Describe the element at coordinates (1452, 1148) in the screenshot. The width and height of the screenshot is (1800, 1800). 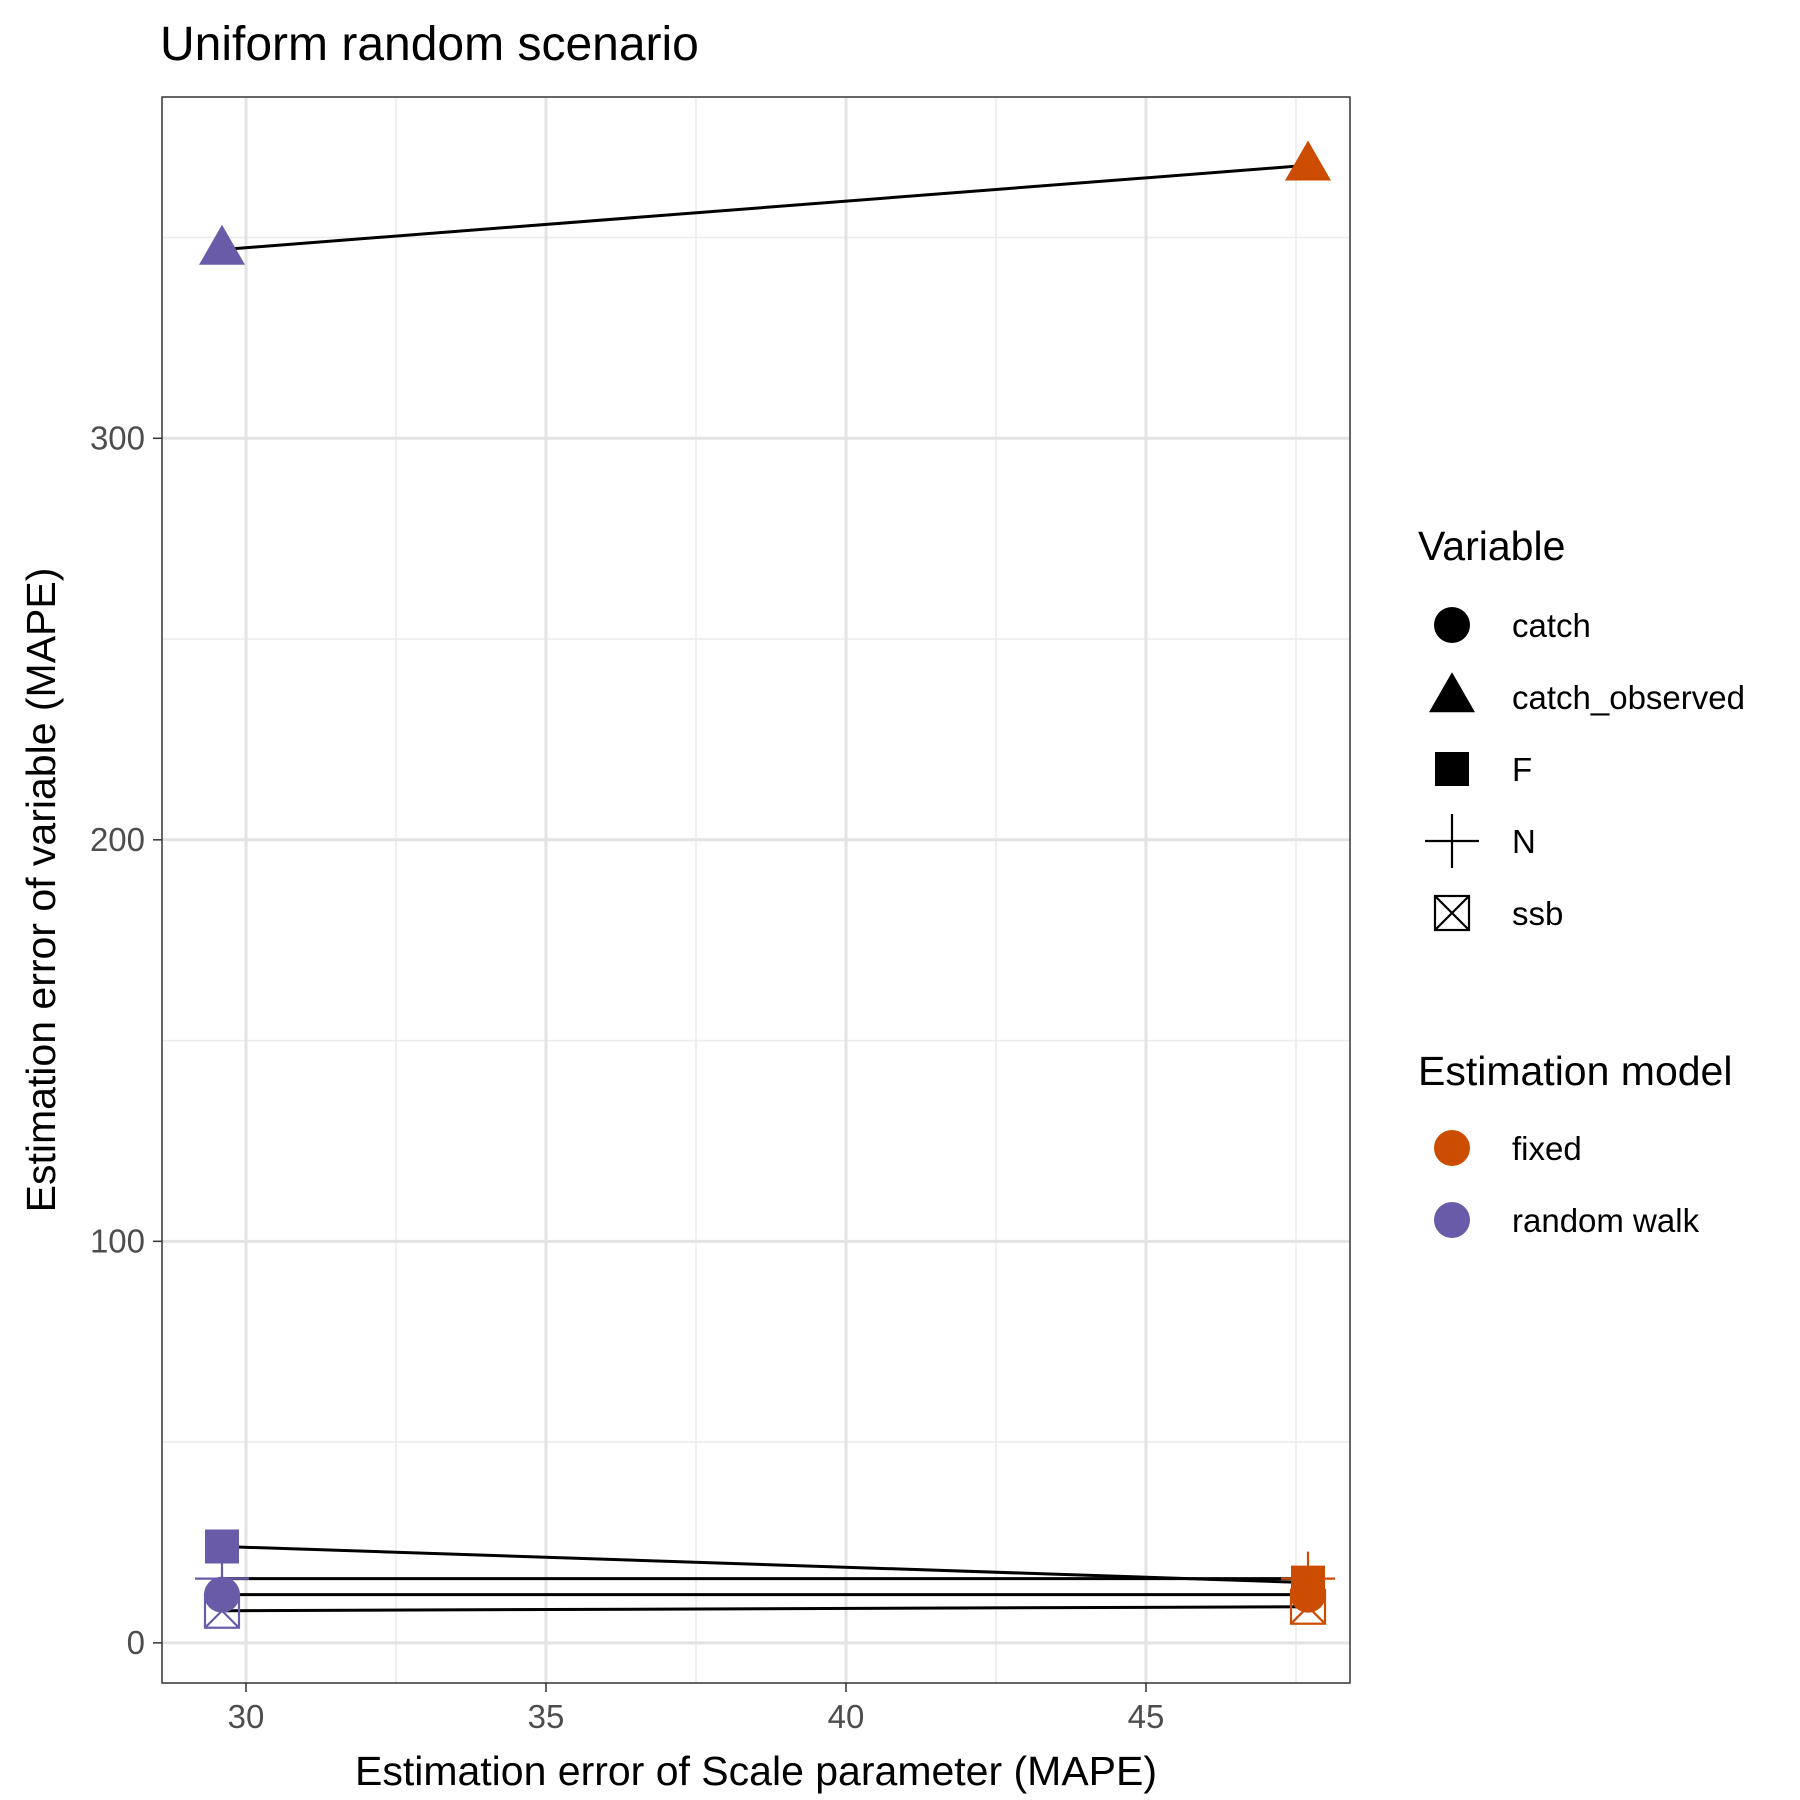
I see `legend-key-fixed` at that location.